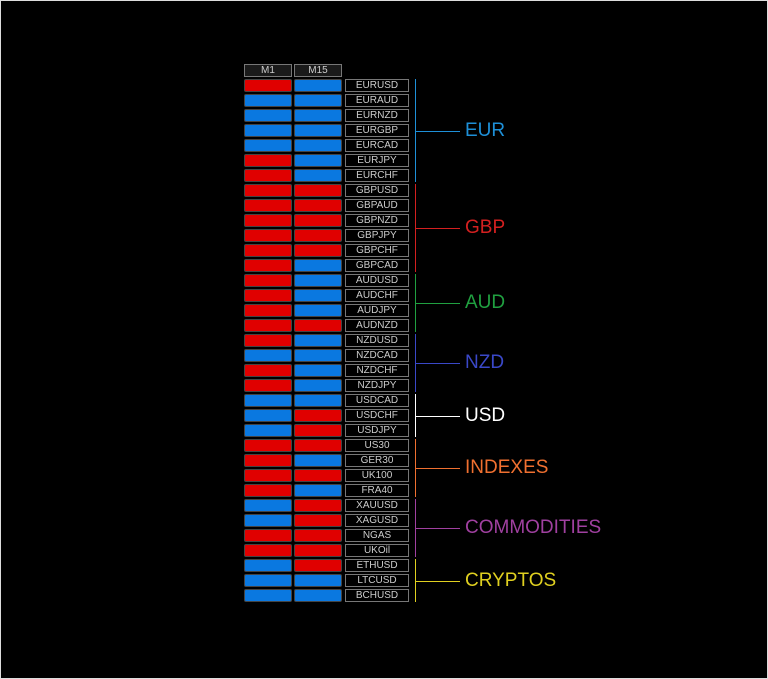 This screenshot has width=768, height=679. Describe the element at coordinates (377, 535) in the screenshot. I see `symbol-label: NGAS` at that location.